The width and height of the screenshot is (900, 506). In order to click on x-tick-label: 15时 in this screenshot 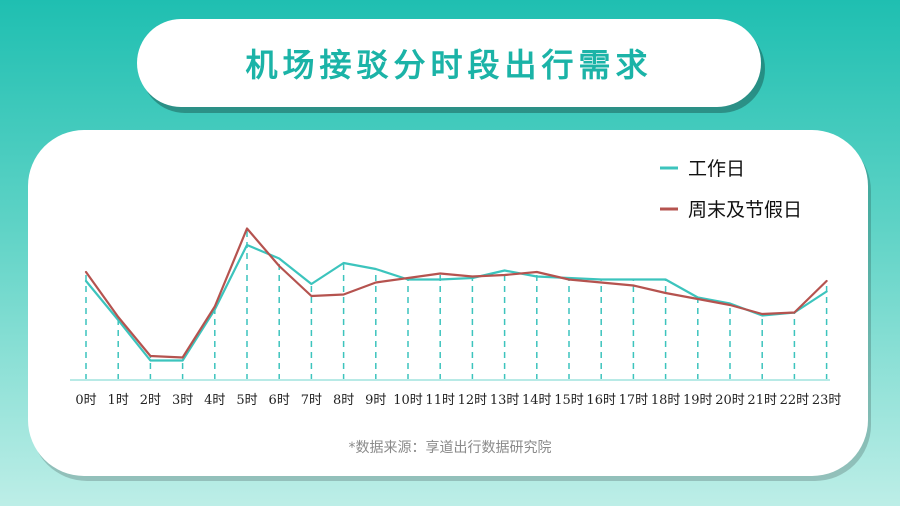, I will do `click(569, 400)`.